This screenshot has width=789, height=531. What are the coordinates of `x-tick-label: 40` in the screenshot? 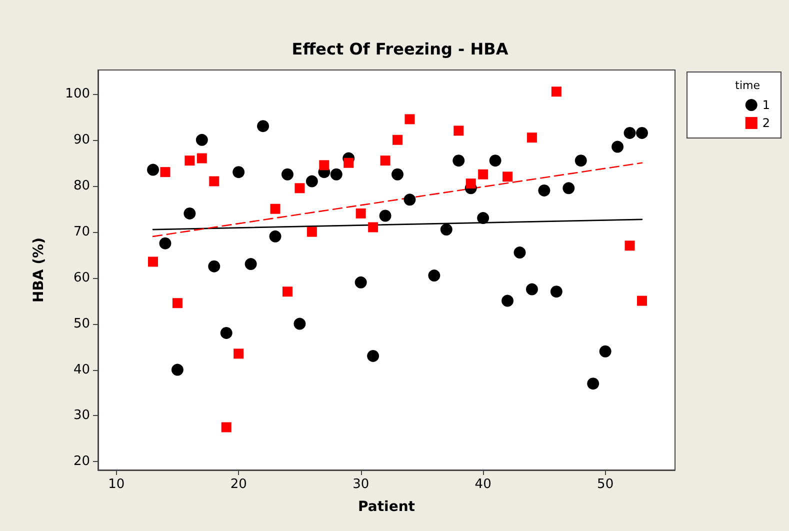 It's located at (483, 484).